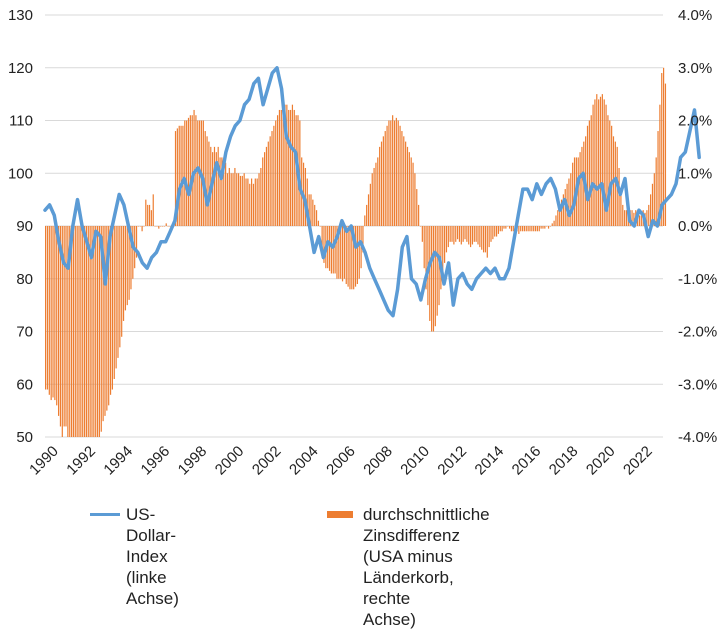  I want to click on y-right-tick-label: 0.0%, so click(695, 226).